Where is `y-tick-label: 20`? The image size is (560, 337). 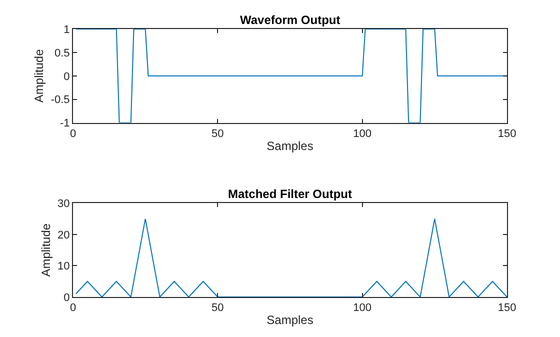
y-tick-label: 20 is located at coordinates (64, 235).